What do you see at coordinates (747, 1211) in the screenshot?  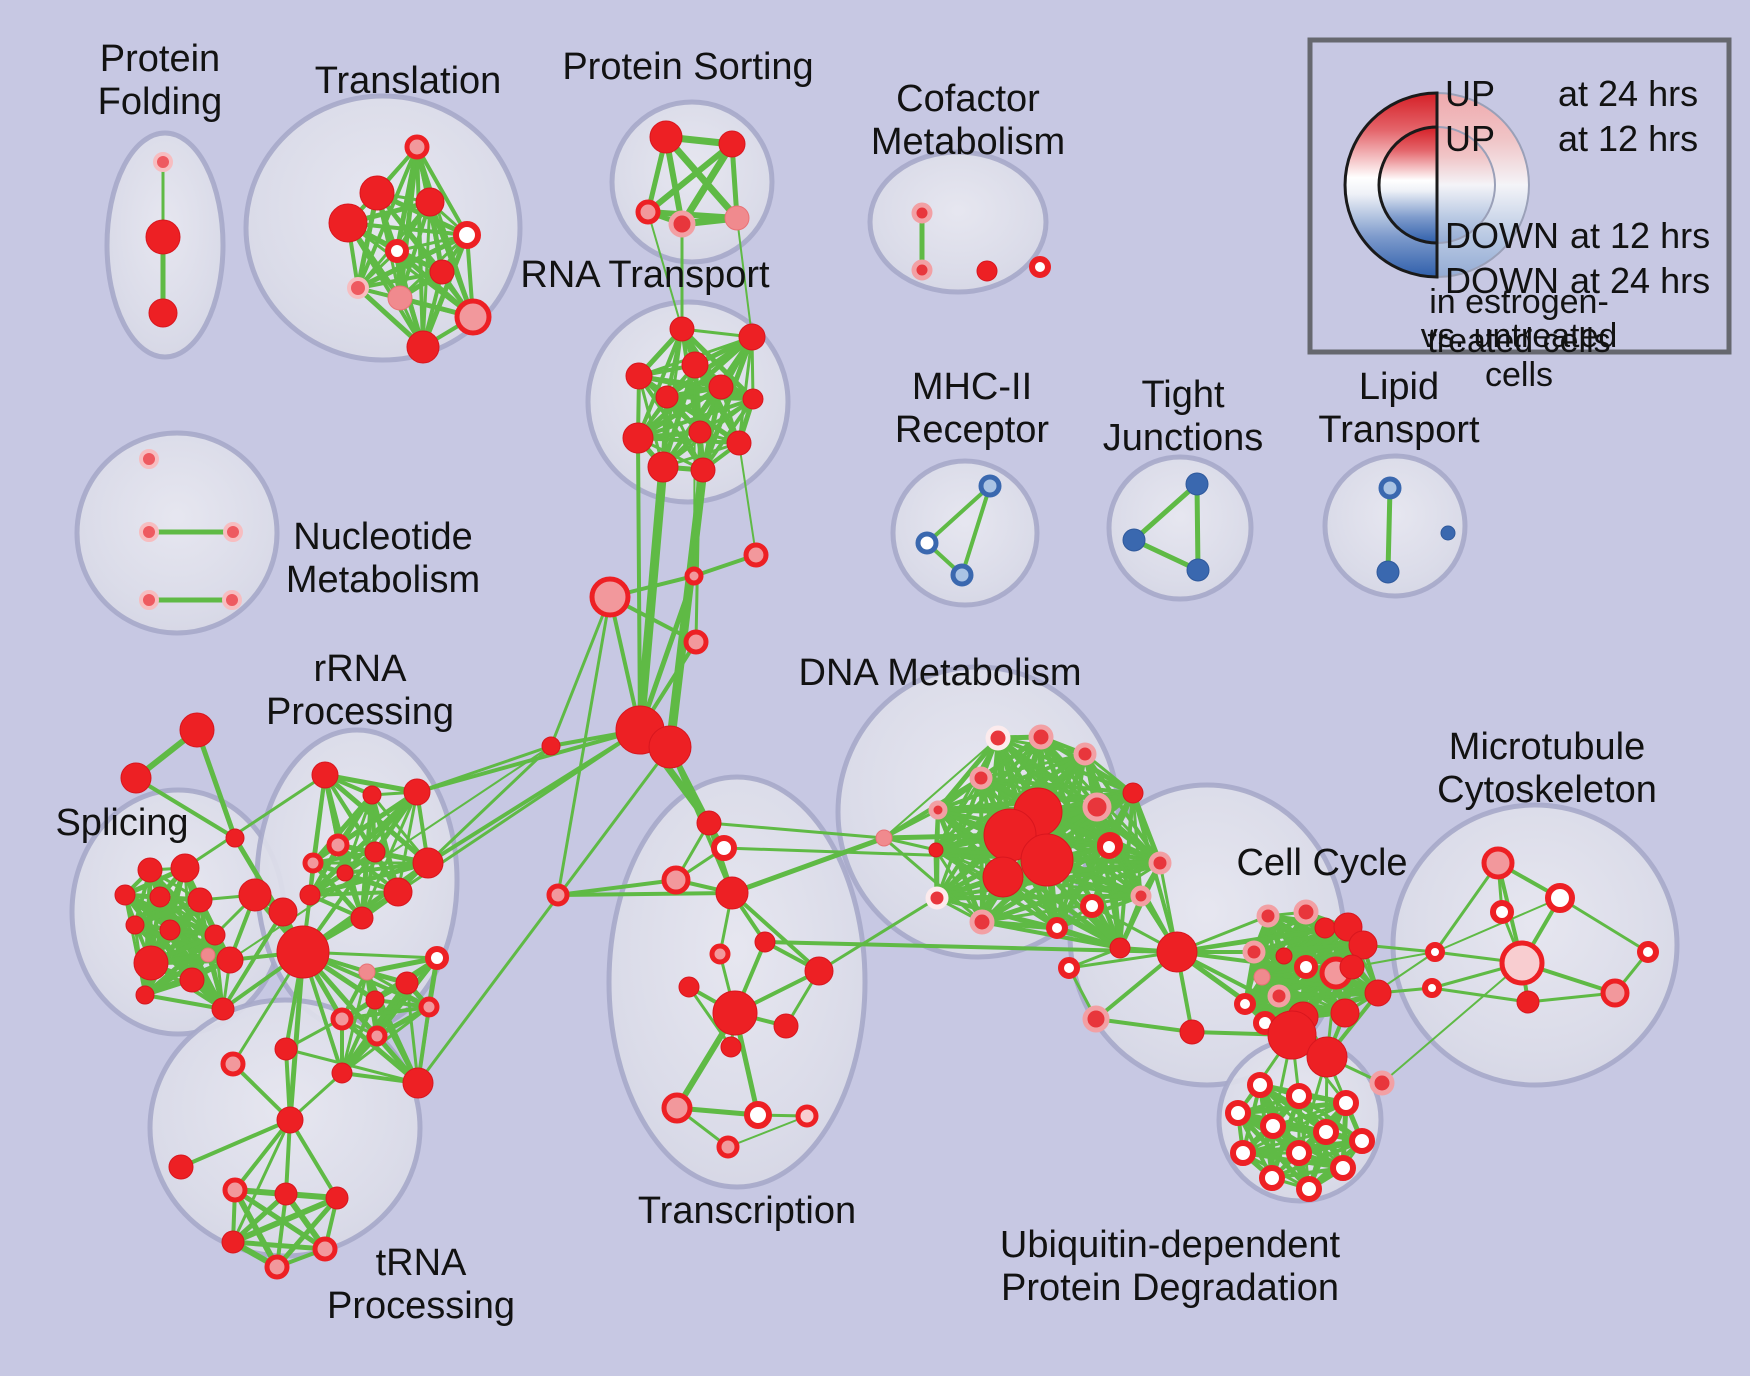 I see `cluster-transcription-label: Transcription` at bounding box center [747, 1211].